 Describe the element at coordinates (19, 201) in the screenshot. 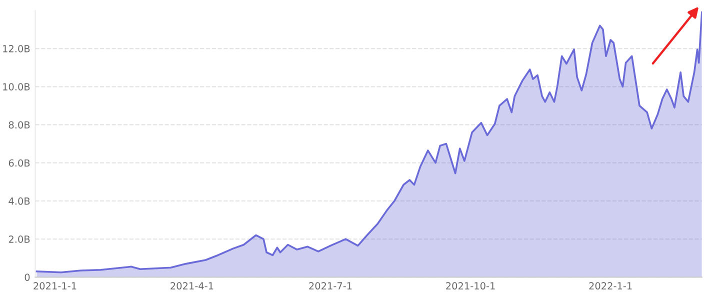

I see `y-tick-label: 4.0B` at that location.